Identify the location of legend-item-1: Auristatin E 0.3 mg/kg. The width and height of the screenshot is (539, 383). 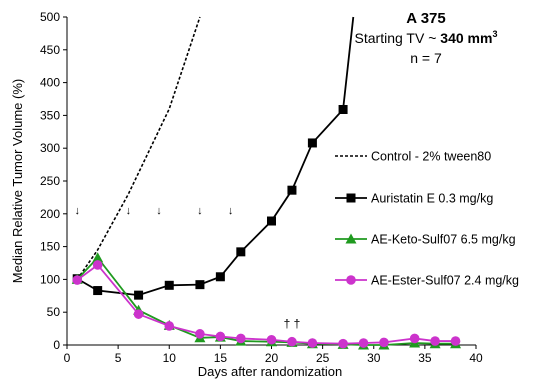
(414, 199).